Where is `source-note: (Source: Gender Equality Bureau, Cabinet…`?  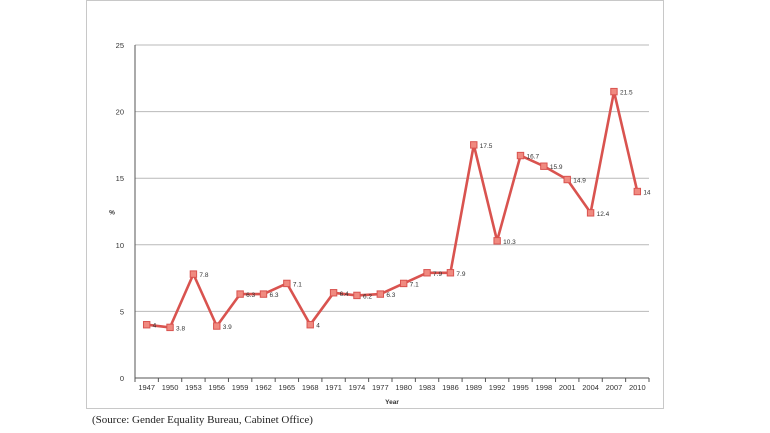
source-note: (Source: Gender Equality Bureau, Cabinet… is located at coordinates (202, 420).